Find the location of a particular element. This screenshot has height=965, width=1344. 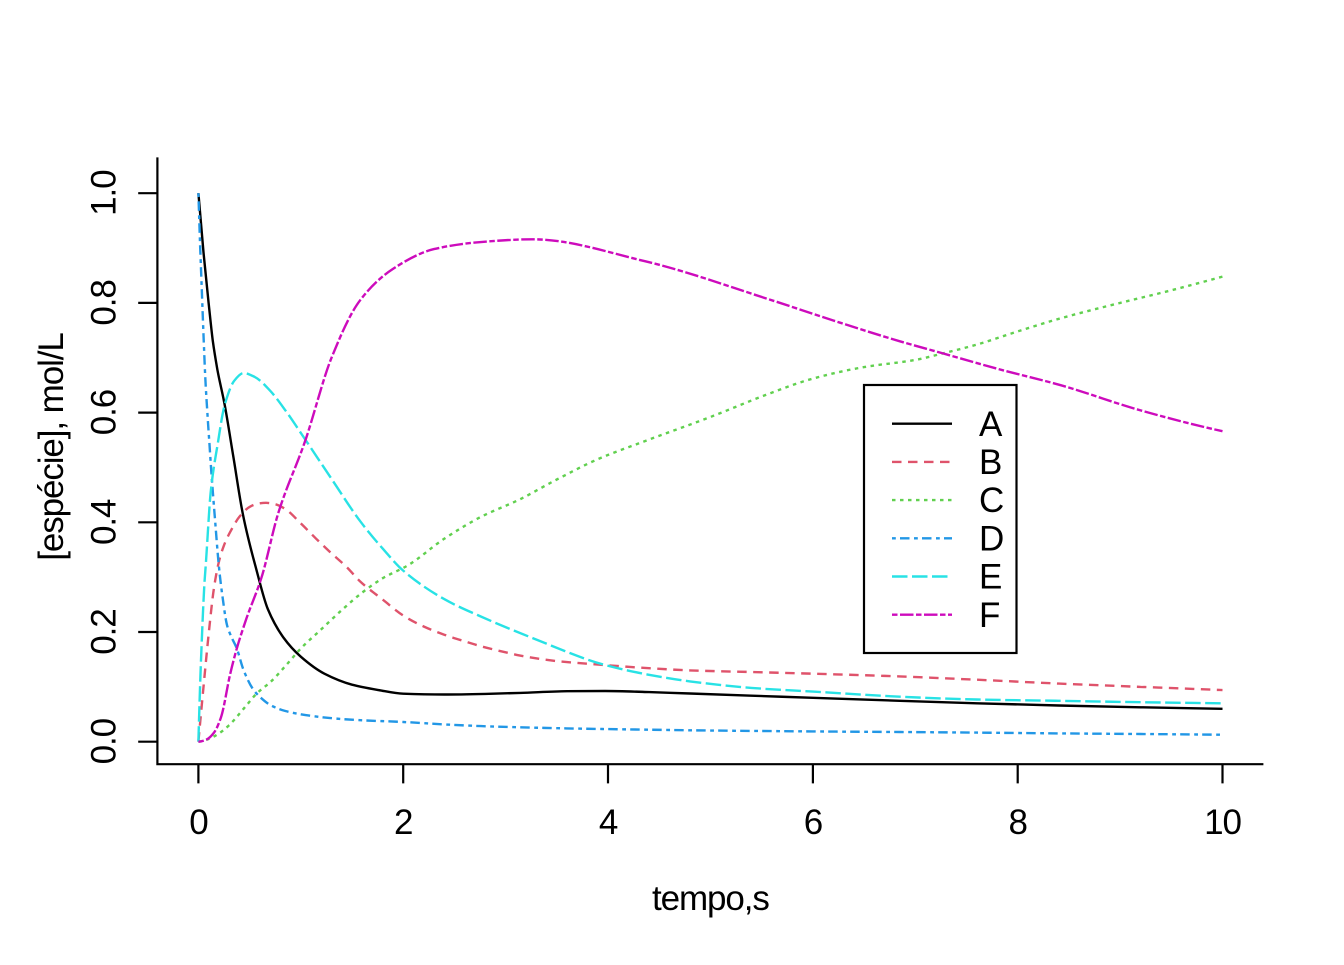

svg-text: A is located at coordinates (991, 424).